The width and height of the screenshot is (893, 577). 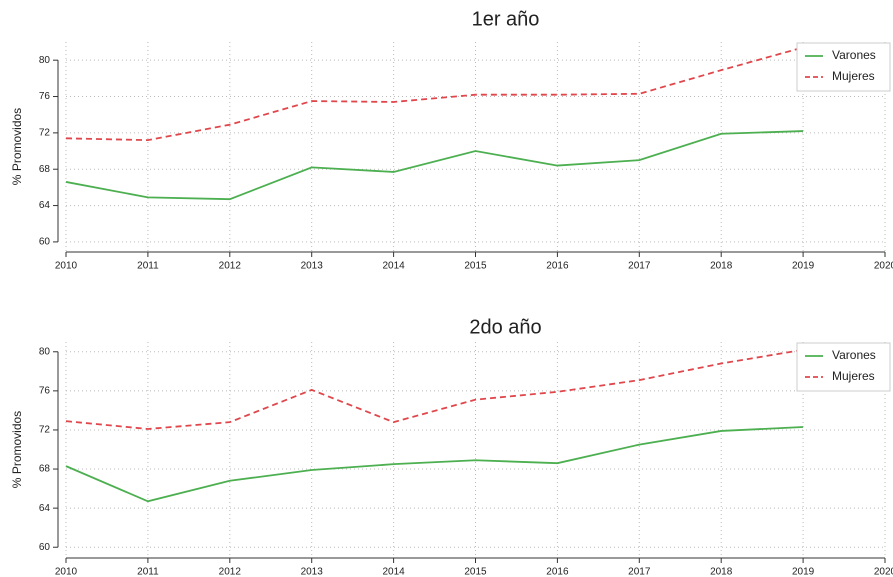 I want to click on chart-title: 2do año, so click(x=505, y=327).